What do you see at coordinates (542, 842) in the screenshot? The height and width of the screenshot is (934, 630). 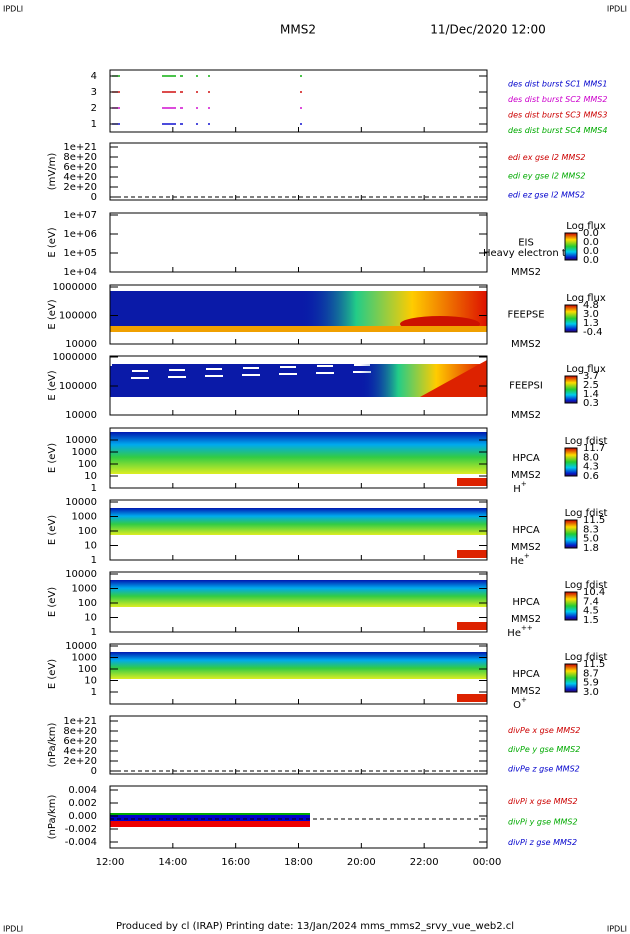 I see `legend-entry: divPi z gse MMS2` at bounding box center [542, 842].